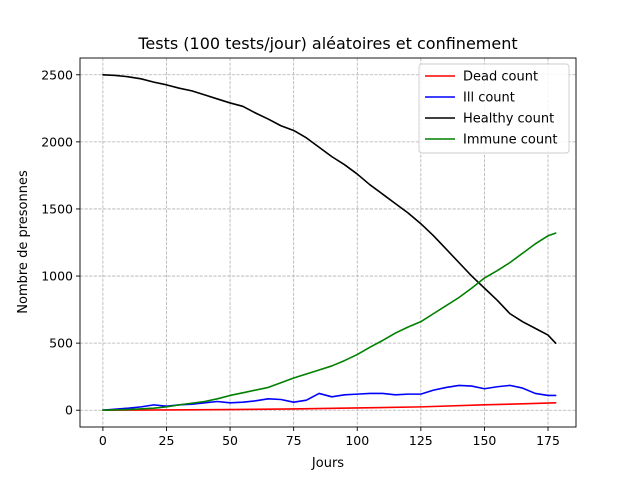  Describe the element at coordinates (327, 463) in the screenshot. I see `x-axis-label: Jours` at that location.